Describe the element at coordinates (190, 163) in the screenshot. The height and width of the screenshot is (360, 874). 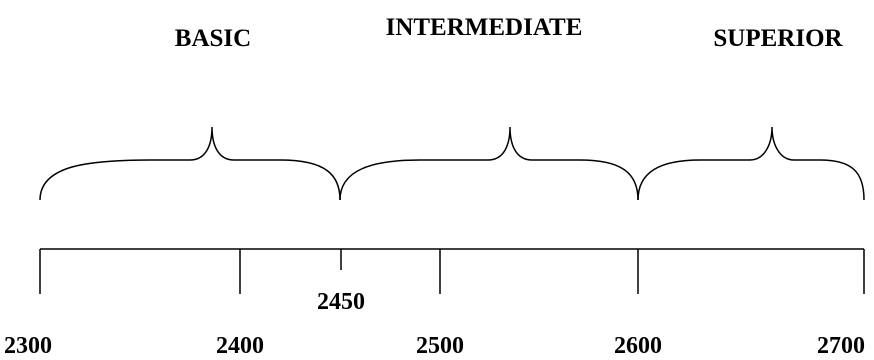
I see `brace-basic` at that location.